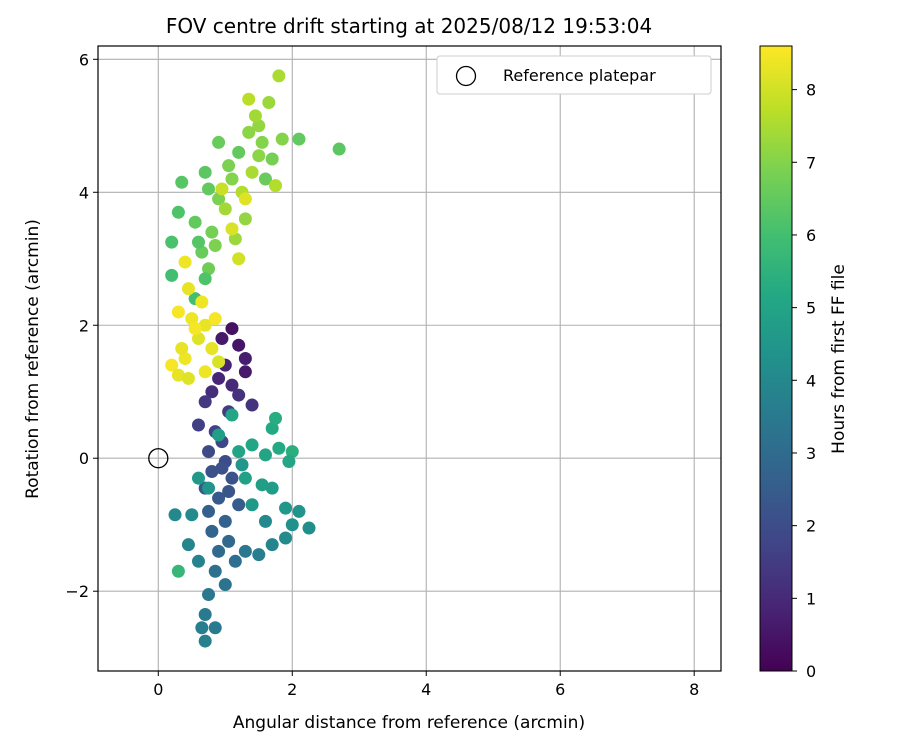 Image resolution: width=900 pixels, height=750 pixels. I want to click on colorbar-label: Hours from first FF file, so click(839, 359).